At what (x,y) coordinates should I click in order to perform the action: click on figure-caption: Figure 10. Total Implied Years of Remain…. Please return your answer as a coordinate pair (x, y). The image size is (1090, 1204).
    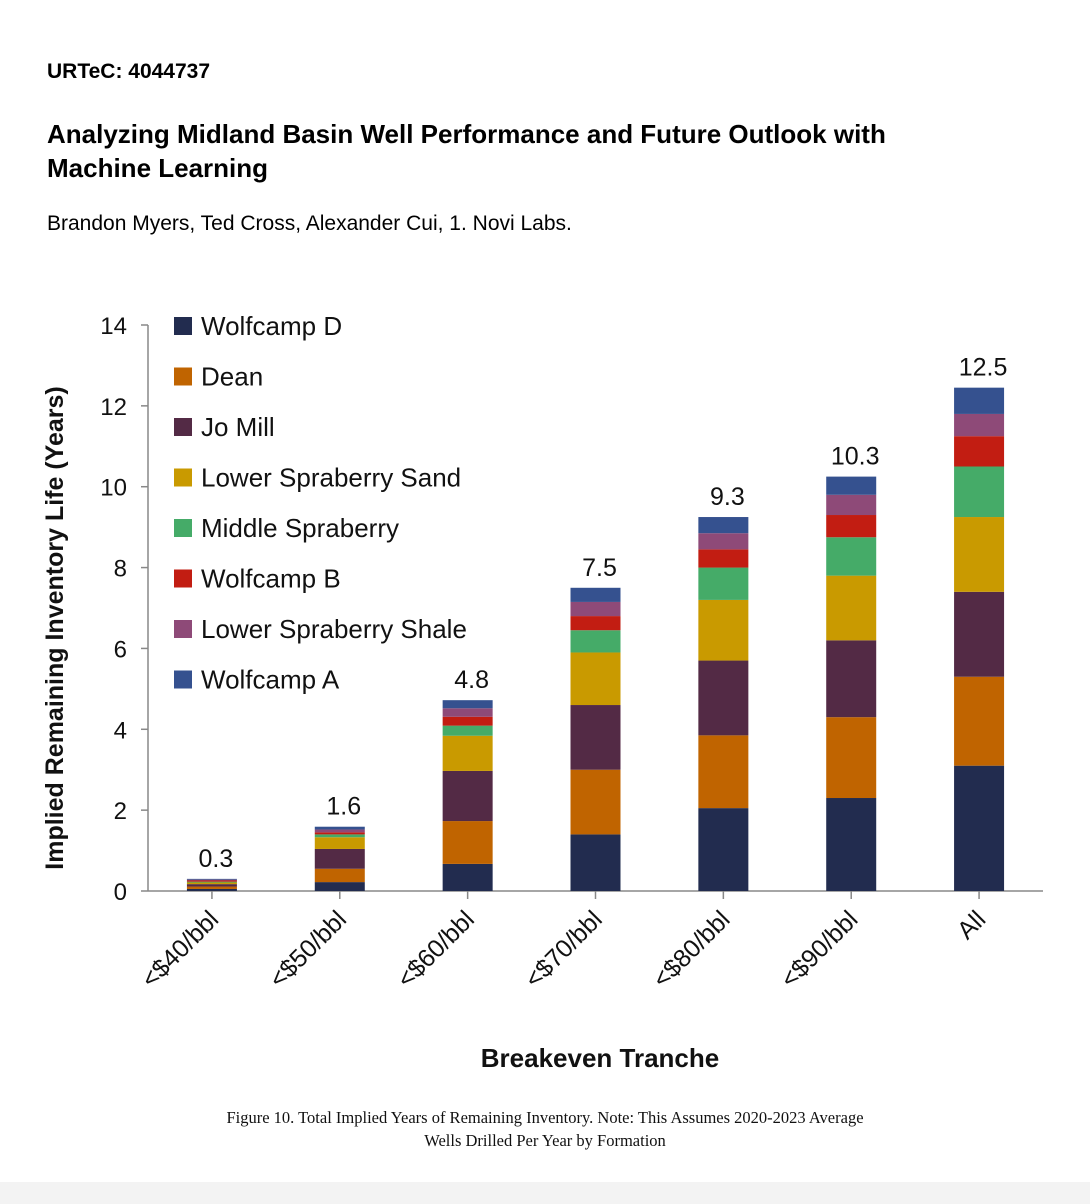
    Looking at the image, I should click on (545, 1129).